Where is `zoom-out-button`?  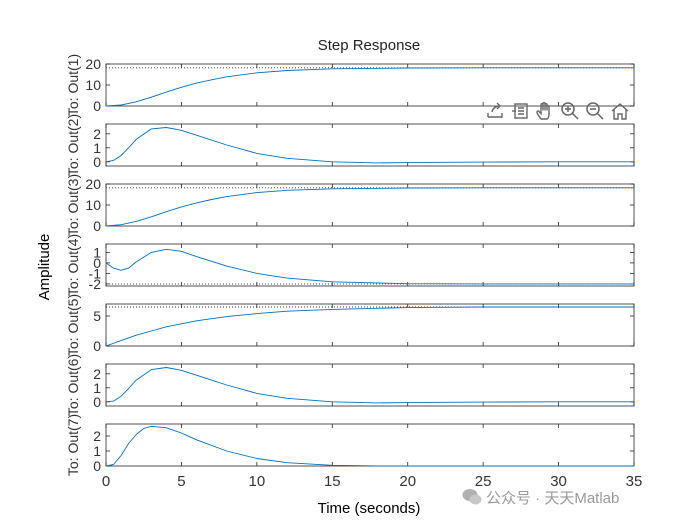 zoom-out-button is located at coordinates (595, 111).